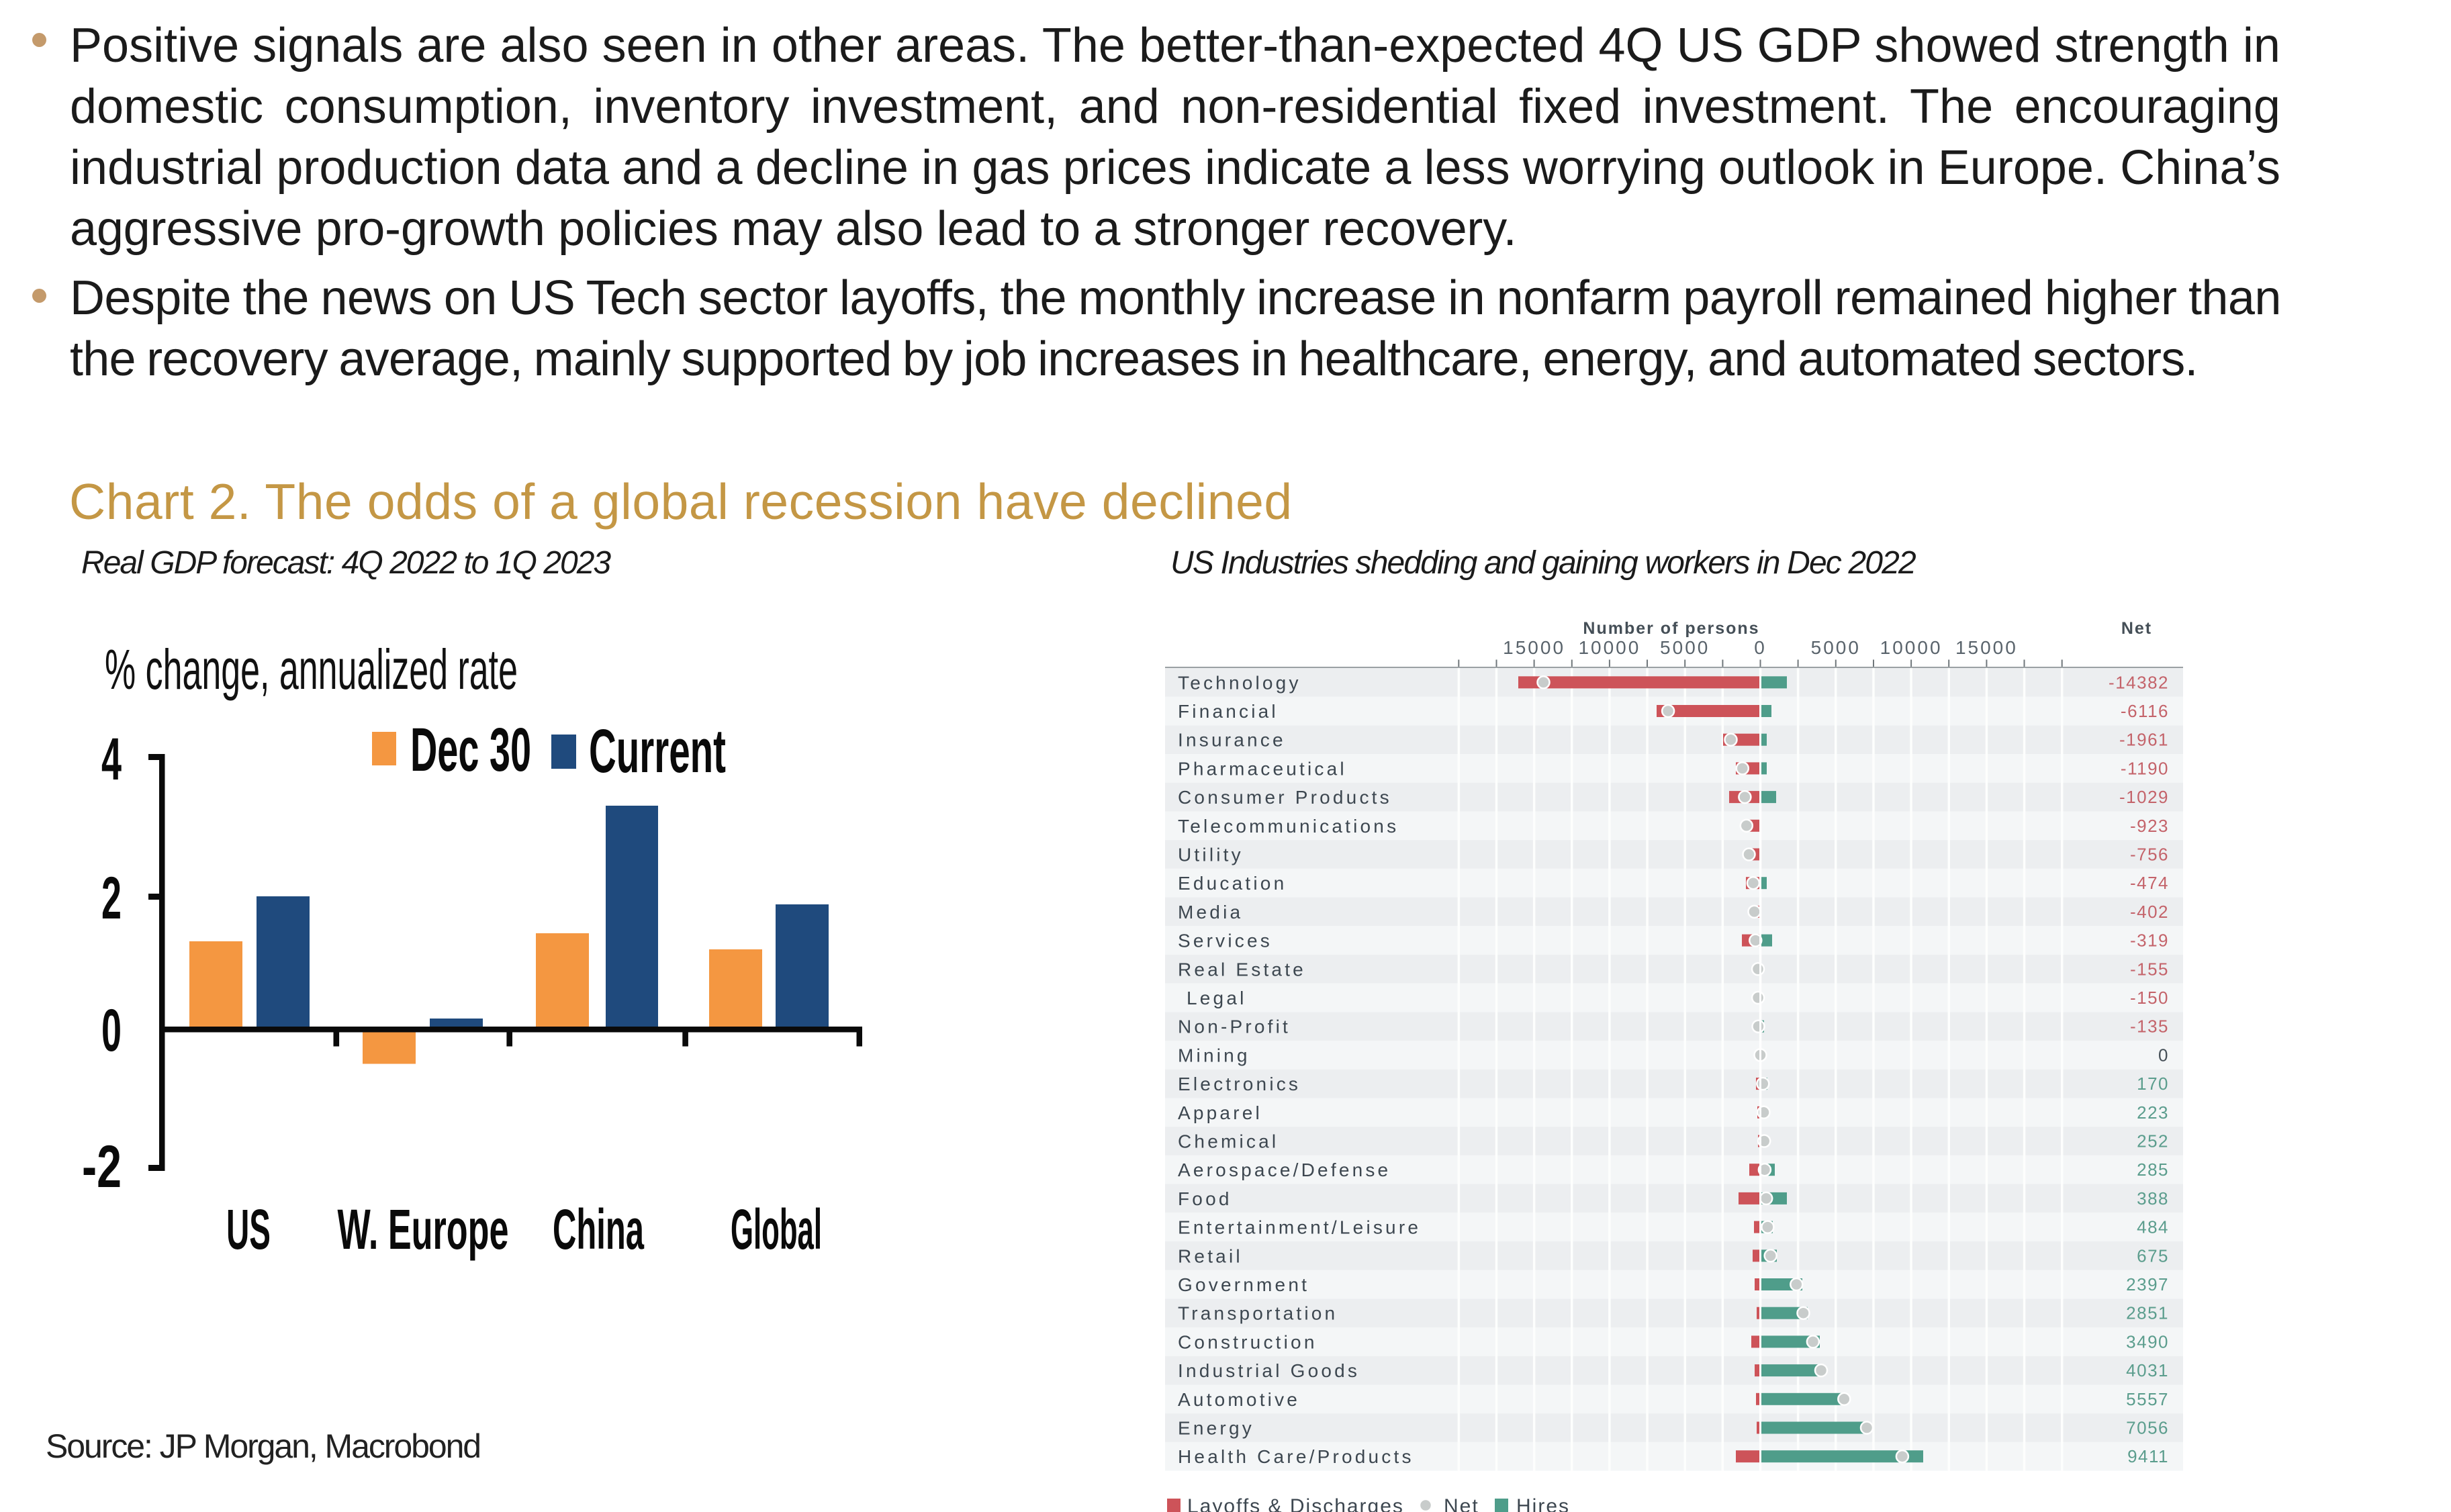 The height and width of the screenshot is (1512, 2451). I want to click on svg-text: 4, so click(111, 758).